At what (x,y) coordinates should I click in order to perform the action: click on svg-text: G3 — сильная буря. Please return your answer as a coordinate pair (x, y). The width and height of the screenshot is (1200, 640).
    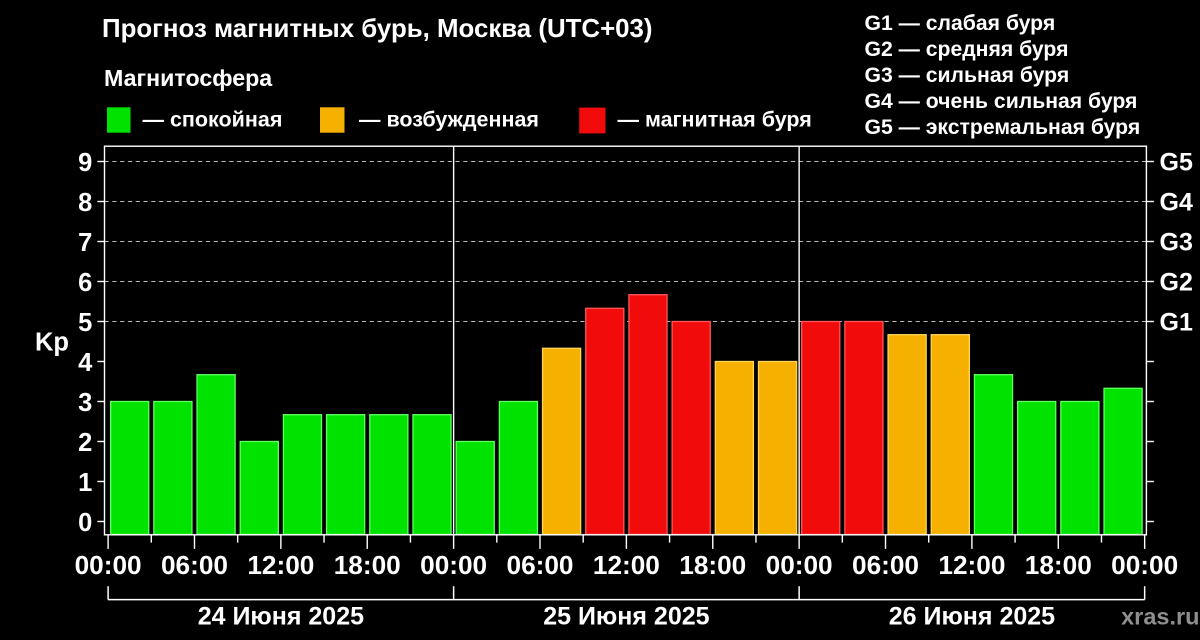
    Looking at the image, I should click on (967, 75).